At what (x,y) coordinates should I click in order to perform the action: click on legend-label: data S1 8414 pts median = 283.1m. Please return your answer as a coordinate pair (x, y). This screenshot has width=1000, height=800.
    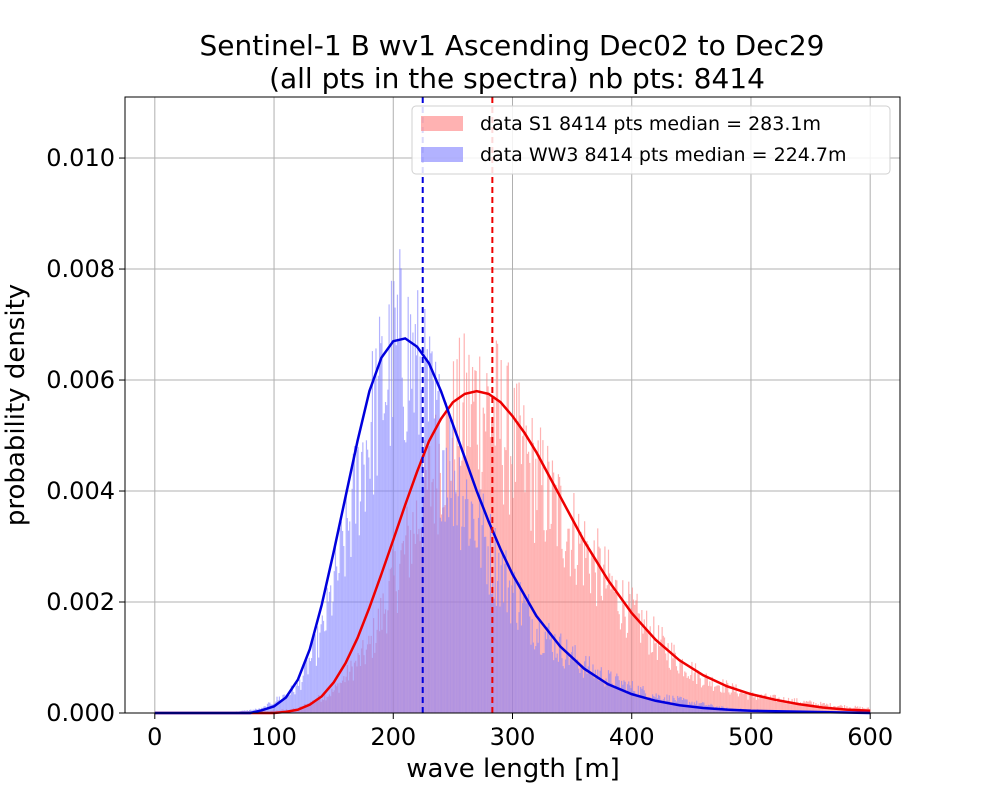
    Looking at the image, I should click on (650, 124).